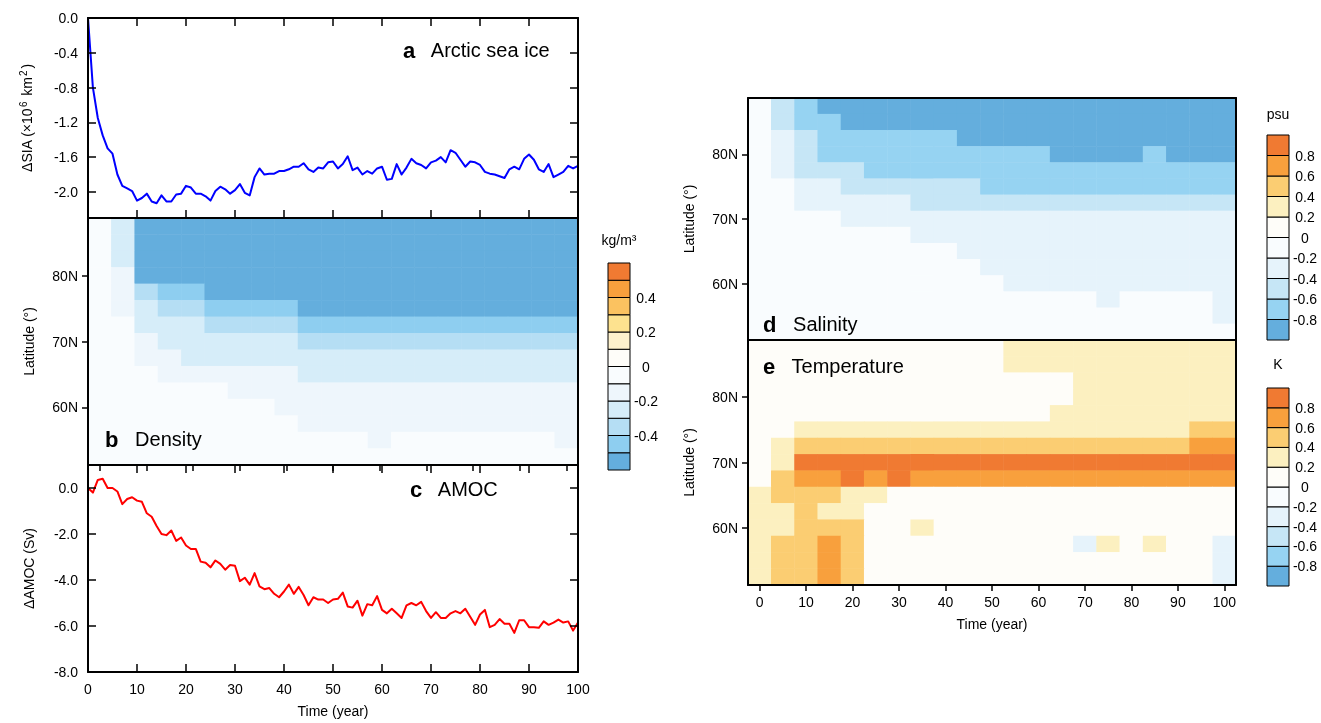 Image resolution: width=1321 pixels, height=723 pixels. What do you see at coordinates (160, 439) in the screenshot?
I see `text: Density` at bounding box center [160, 439].